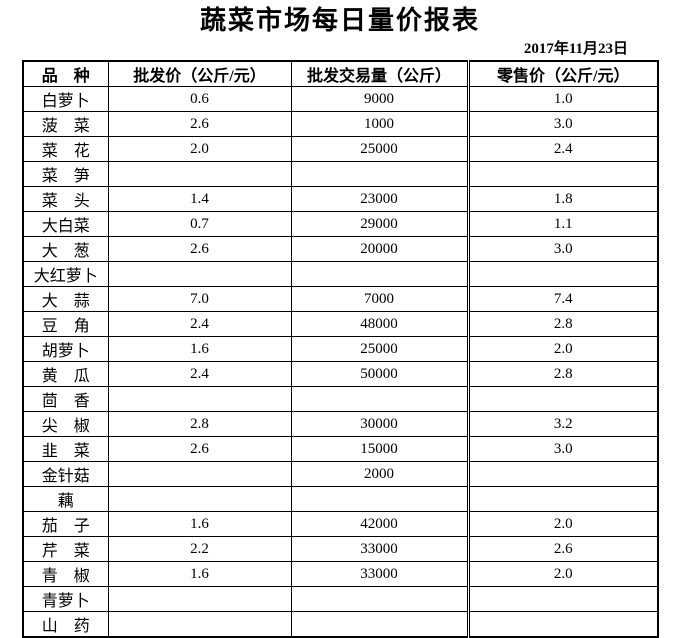 Image resolution: width=680 pixels, height=638 pixels. Describe the element at coordinates (65, 524) in the screenshot. I see `variety-cell: 茄 子` at that location.